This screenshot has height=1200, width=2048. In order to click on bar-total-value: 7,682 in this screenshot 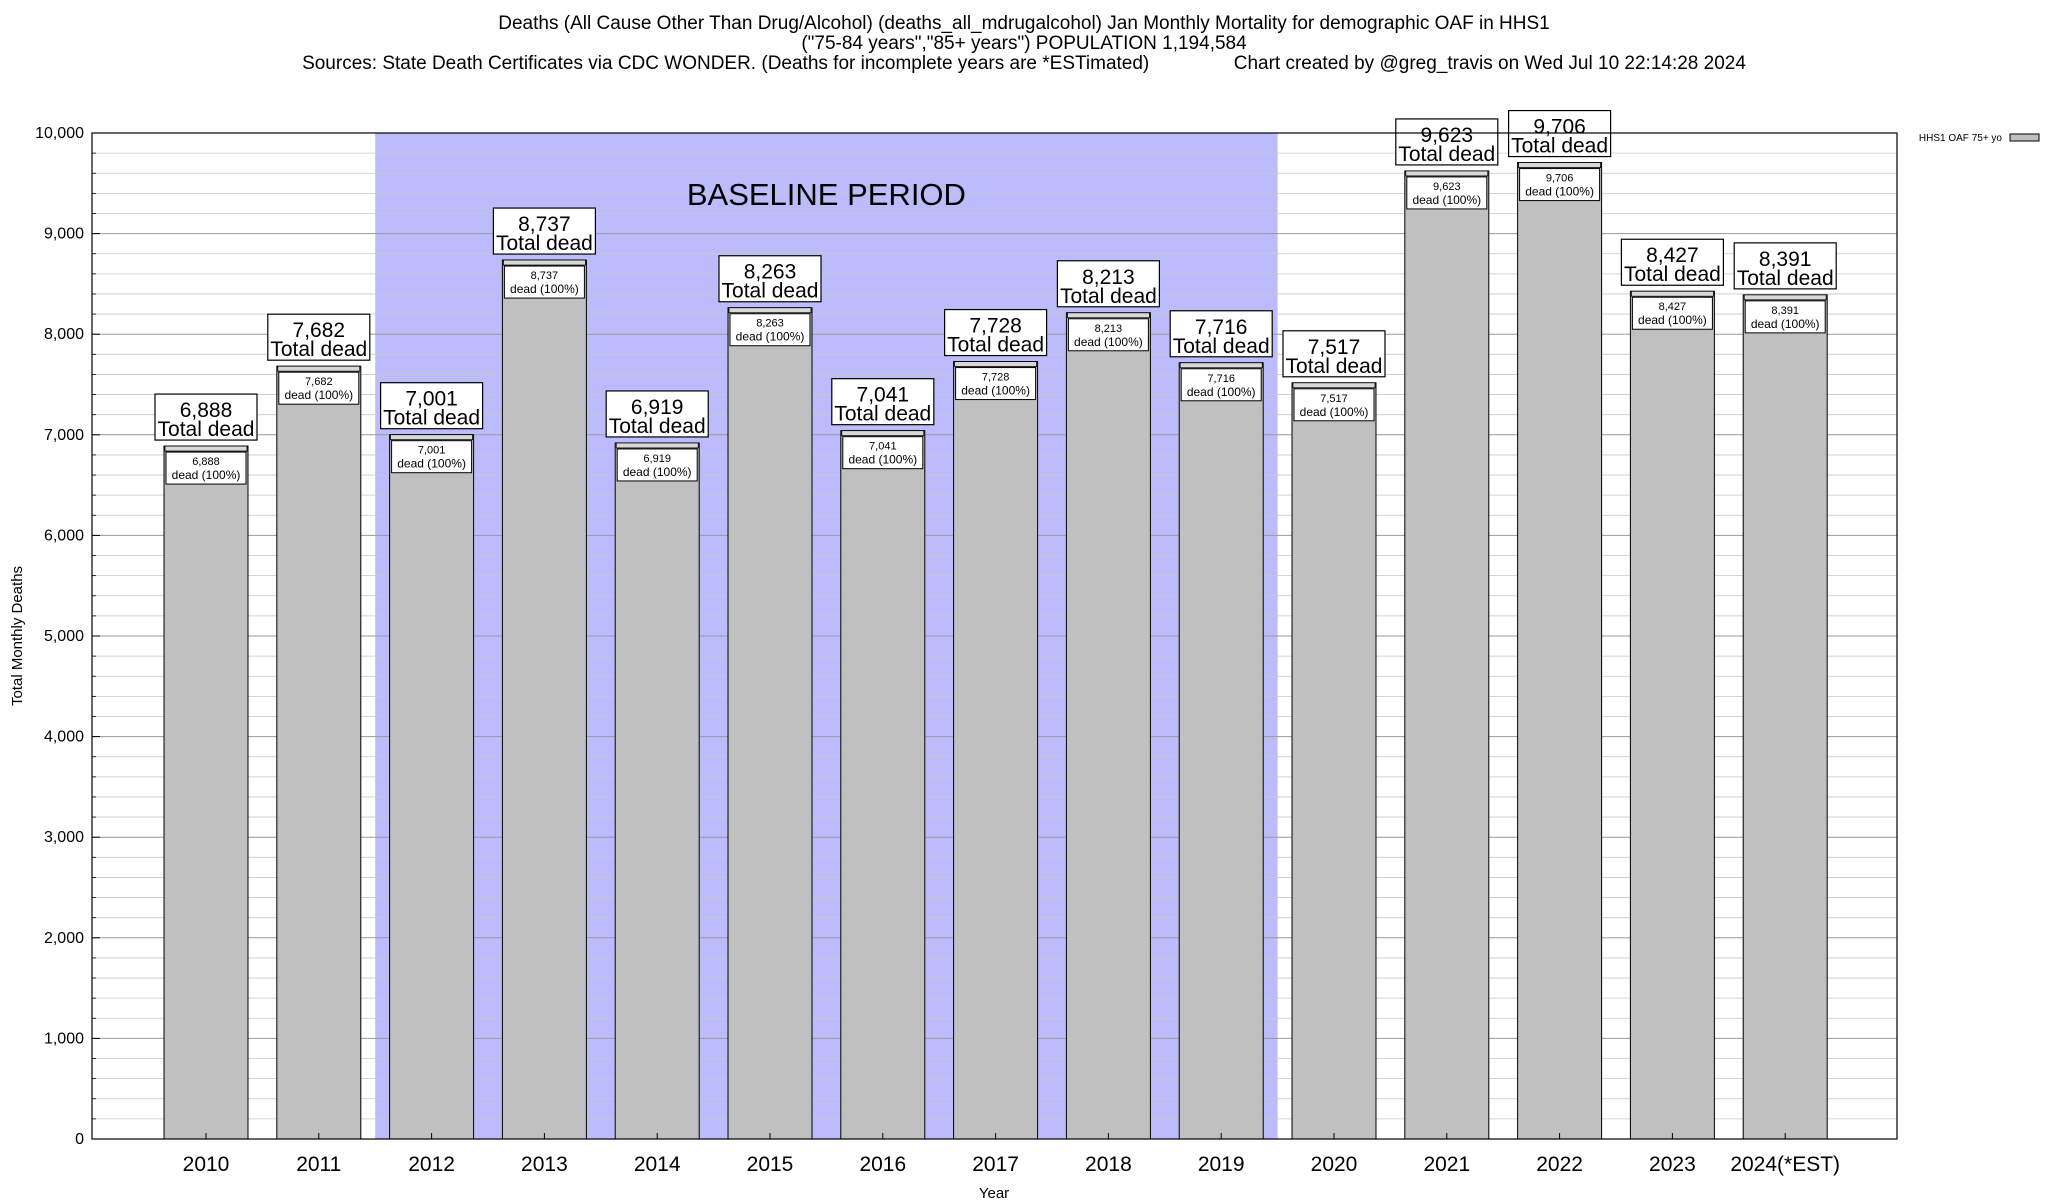, I will do `click(319, 330)`.